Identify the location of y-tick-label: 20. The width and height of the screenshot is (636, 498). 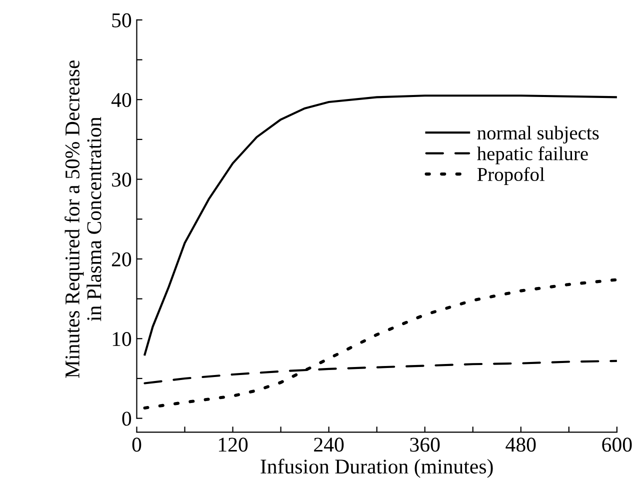
(122, 259).